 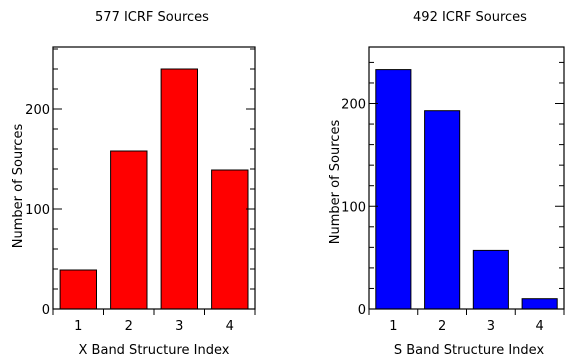 What do you see at coordinates (154, 349) in the screenshot?
I see `x-axis-label: X Band Structure Index` at bounding box center [154, 349].